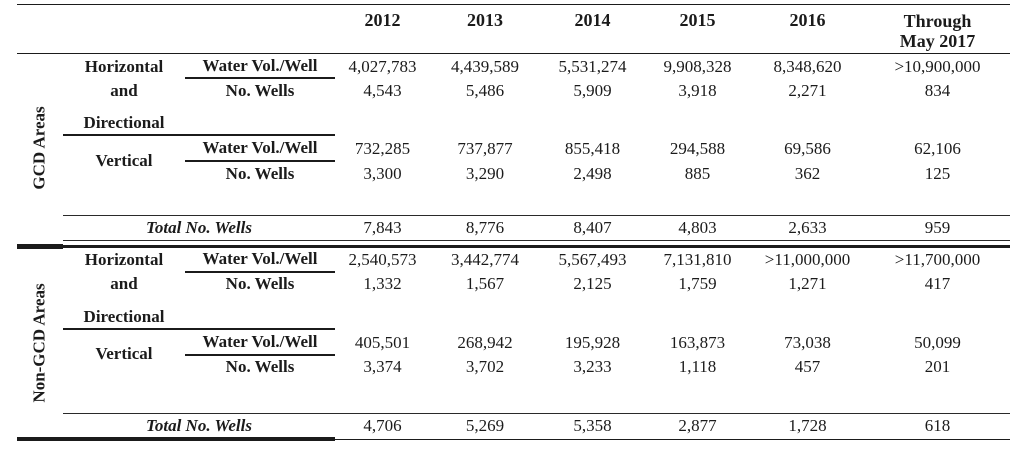 Image resolution: width=1018 pixels, height=451 pixels. Describe the element at coordinates (485, 173) in the screenshot. I see `value-cell: 3,290` at that location.